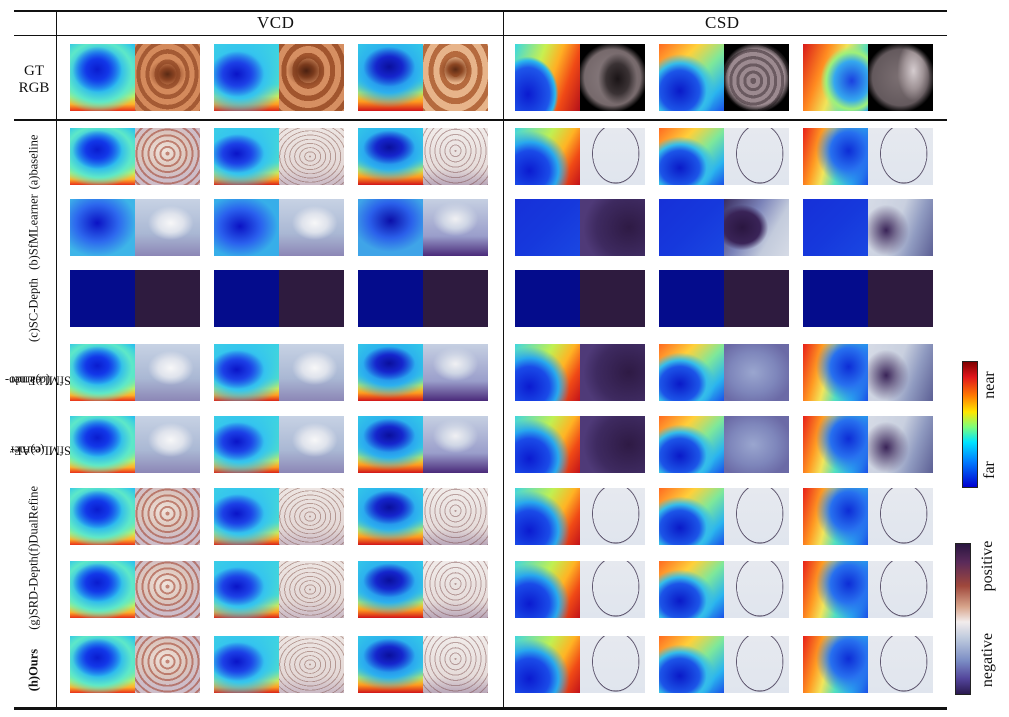 This screenshot has width=1009, height=717. What do you see at coordinates (276, 22) in the screenshot?
I see `group-label-vcd: VCD` at bounding box center [276, 22].